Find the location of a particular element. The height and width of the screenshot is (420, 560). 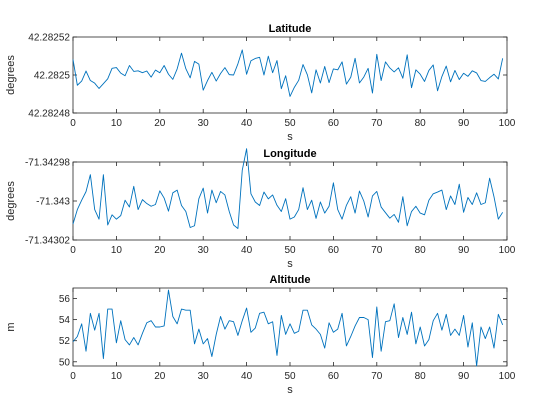

longitude-series-line is located at coordinates (288, 188).